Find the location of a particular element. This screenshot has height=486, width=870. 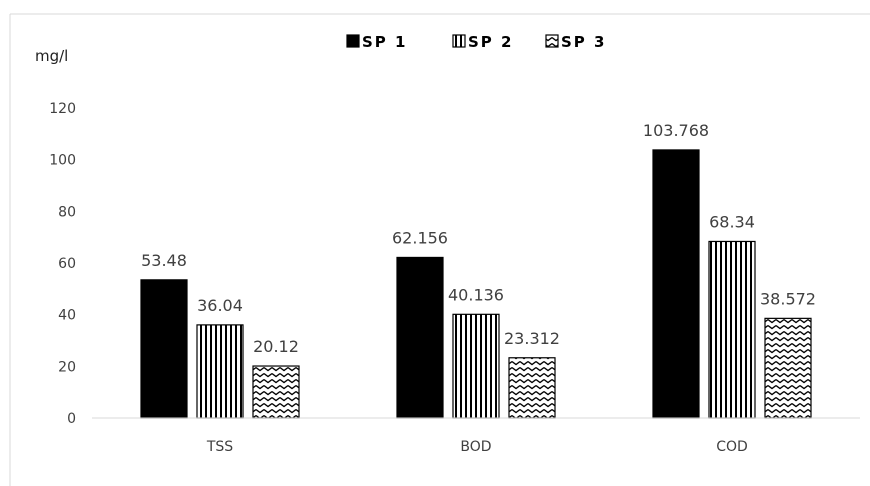

legend: SP 1 SP 2 SP 3 is located at coordinates (476, 42).